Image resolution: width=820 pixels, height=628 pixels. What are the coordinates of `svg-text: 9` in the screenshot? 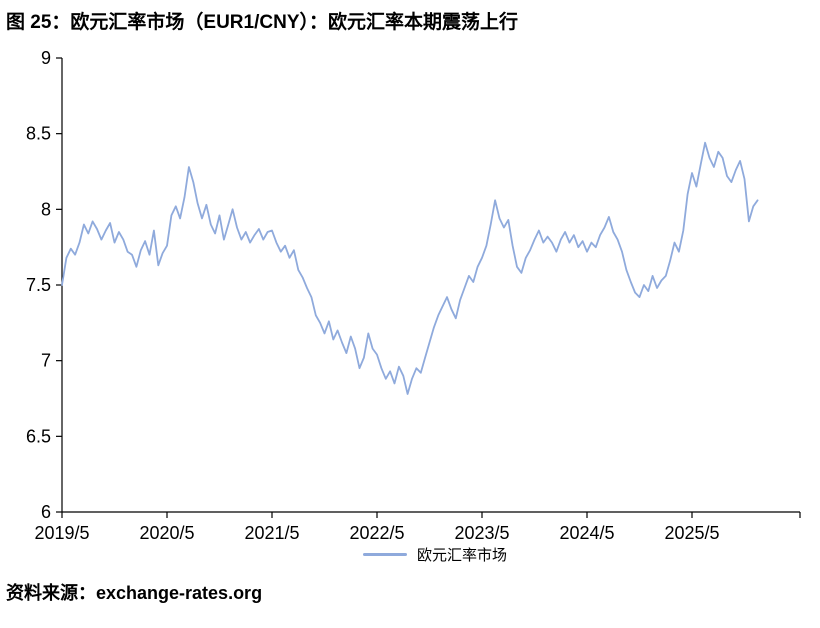 It's located at (46, 58).